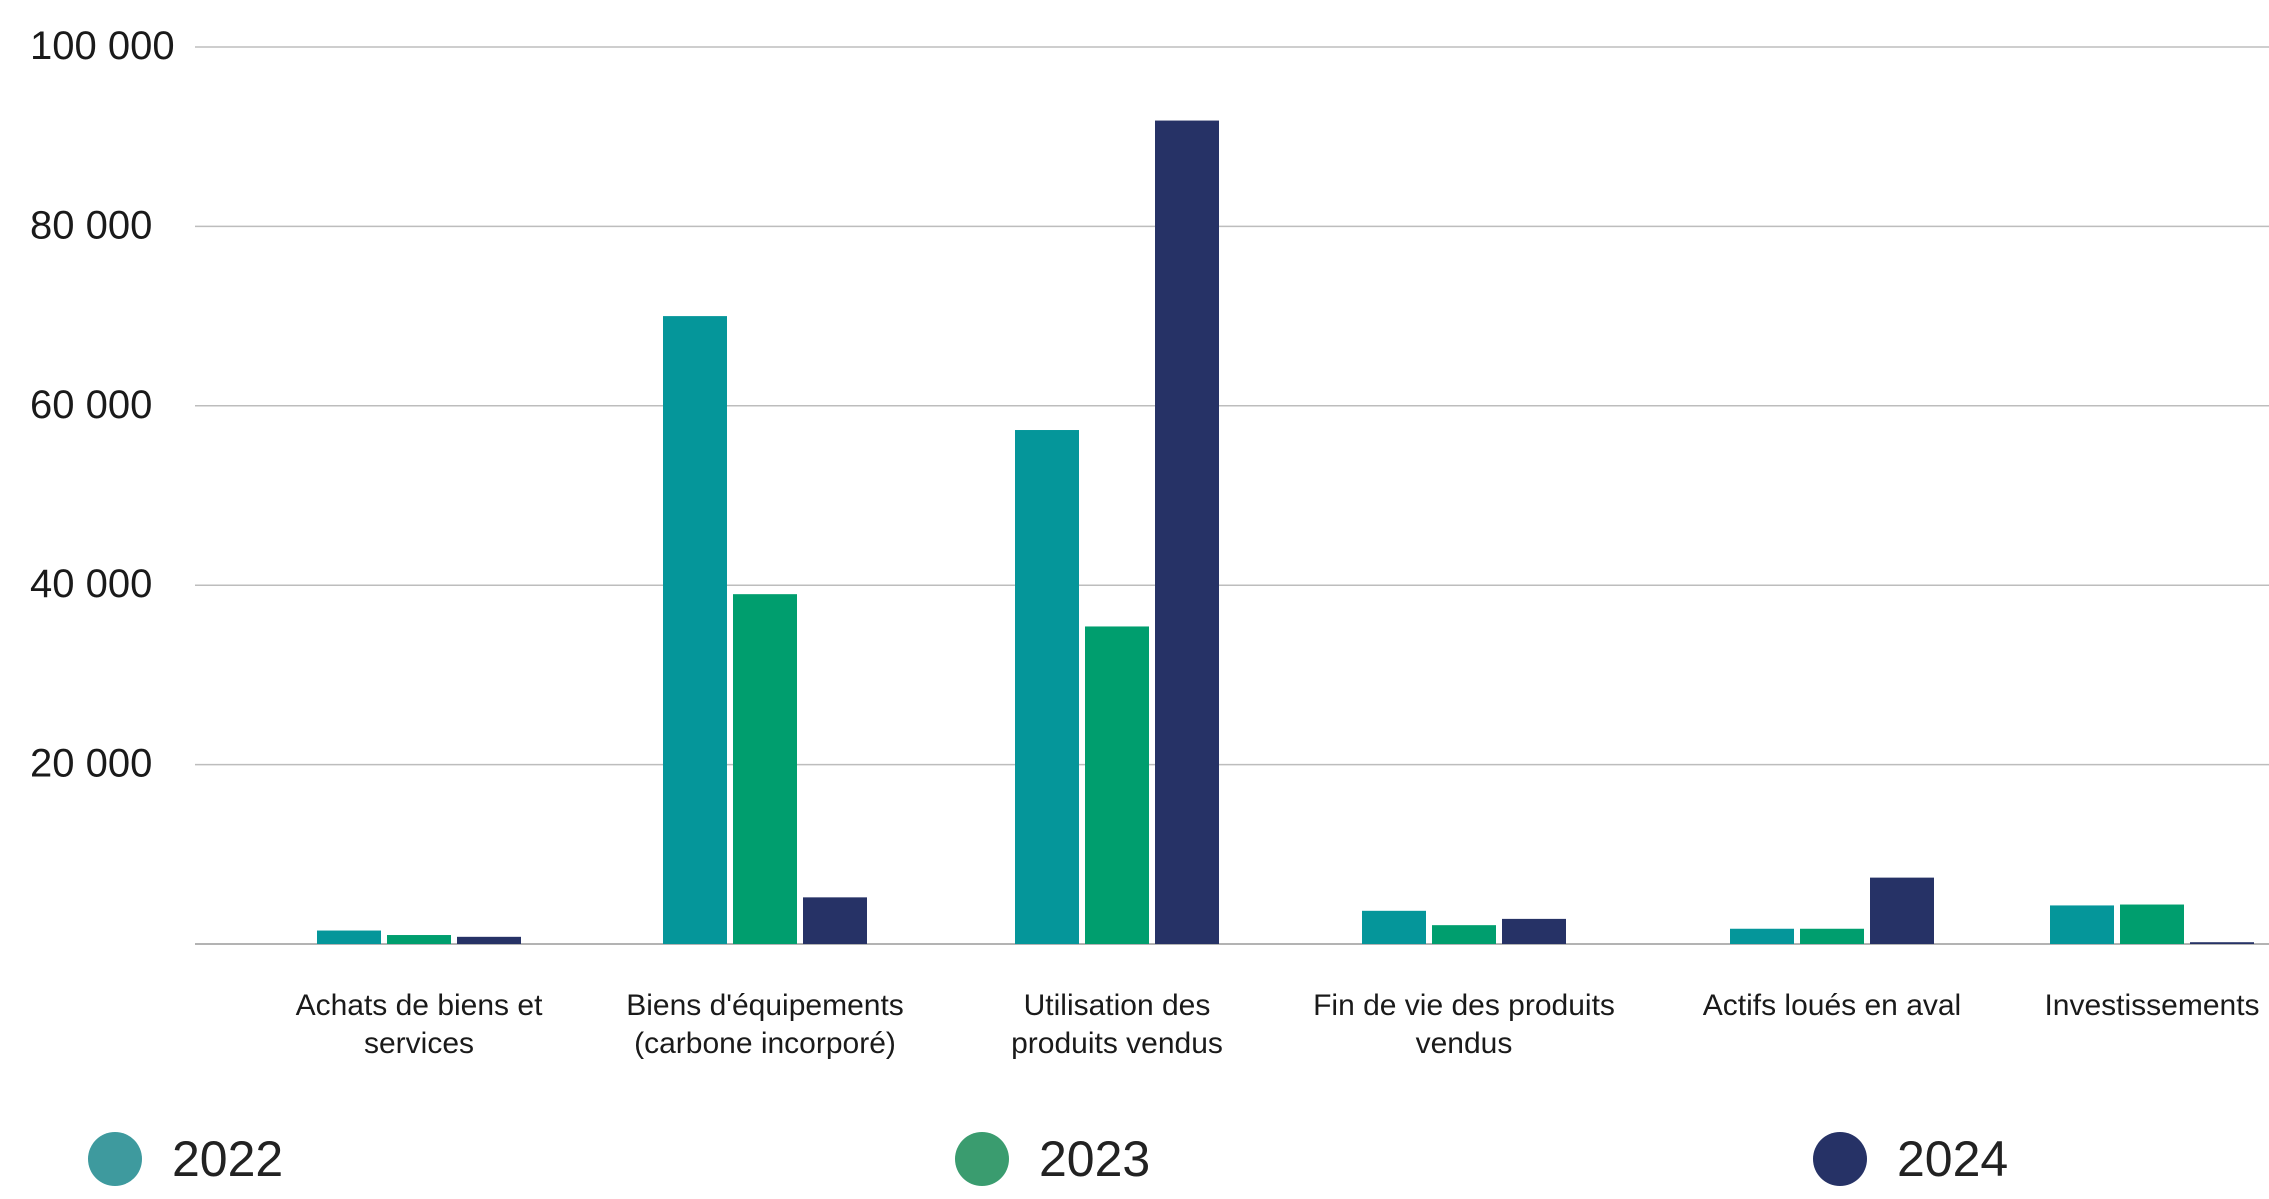 This screenshot has height=1199, width=2269. Describe the element at coordinates (1464, 1024) in the screenshot. I see `x-tick-label-3: Fin de vie des produits vendus` at that location.